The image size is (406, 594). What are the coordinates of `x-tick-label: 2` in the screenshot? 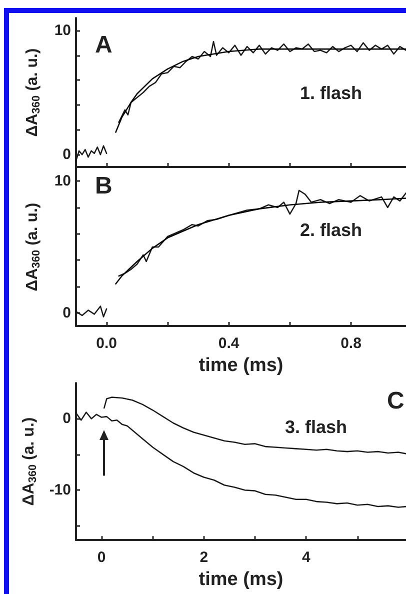 It's located at (204, 557).